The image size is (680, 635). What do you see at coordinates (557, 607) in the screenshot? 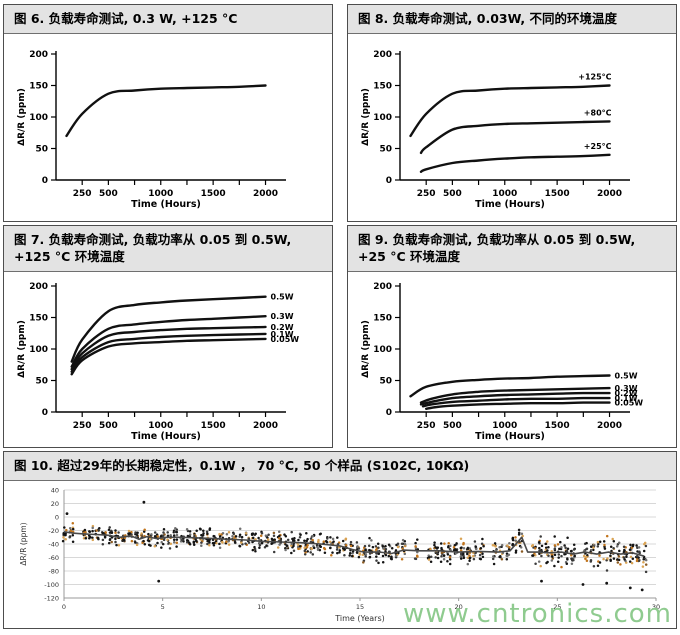
I see `svg-text: 25` at bounding box center [557, 607].